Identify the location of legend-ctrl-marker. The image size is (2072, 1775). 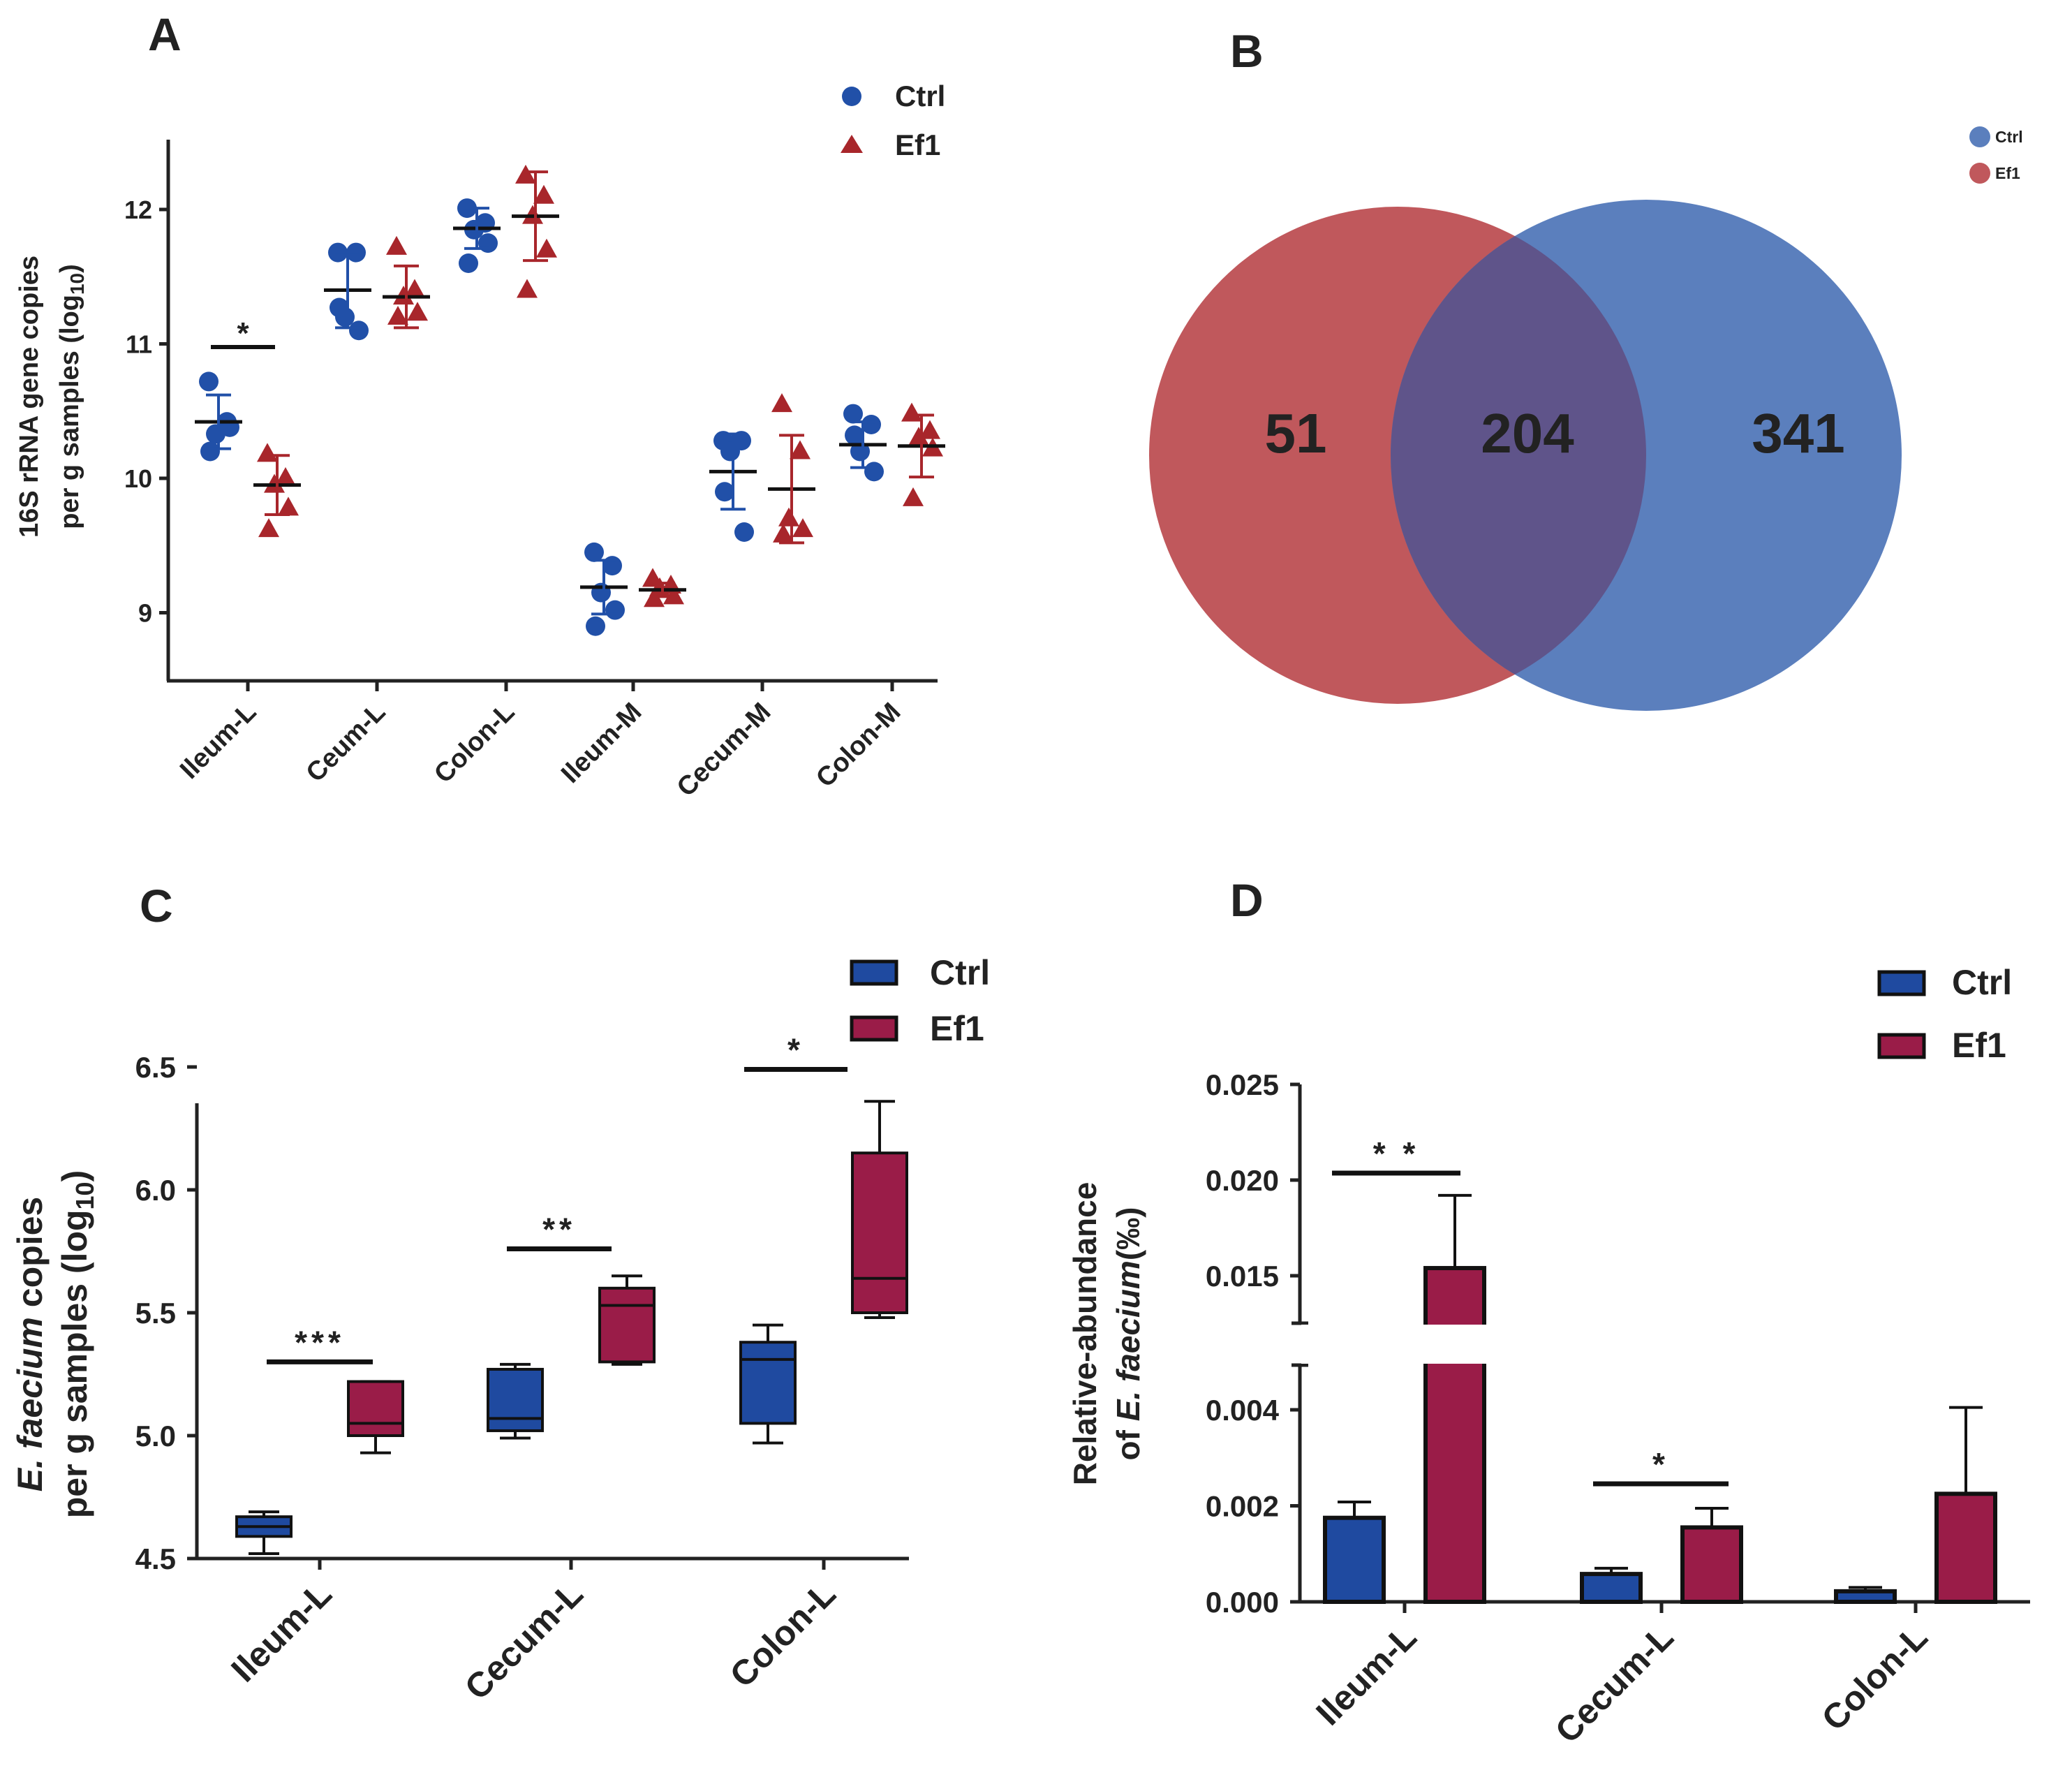
(851, 97).